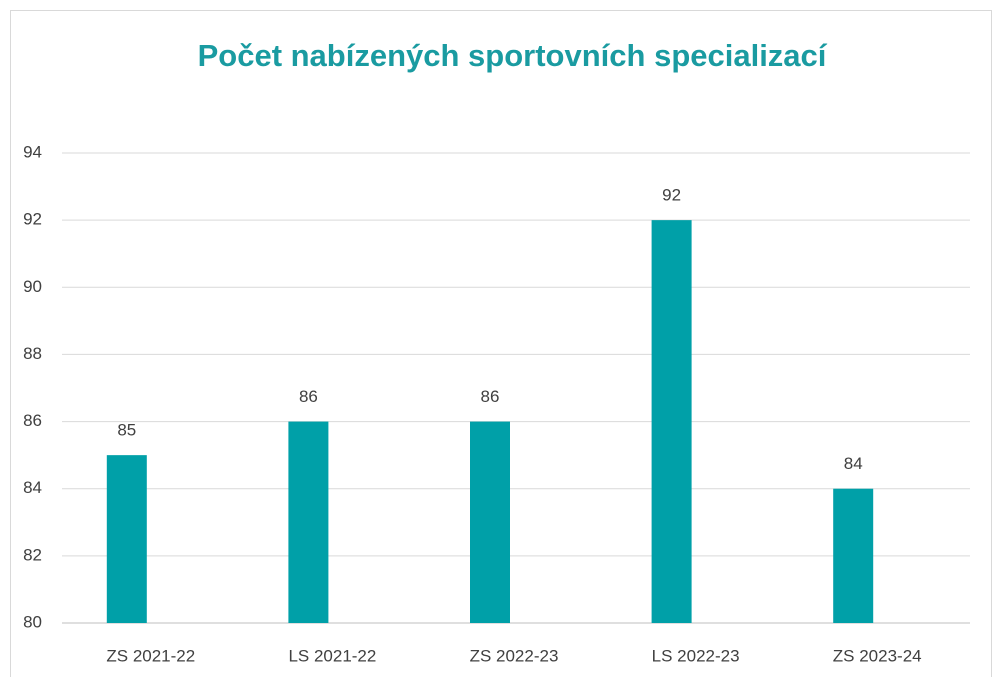 The width and height of the screenshot is (1002, 677). What do you see at coordinates (32, 487) in the screenshot?
I see `y-tick-label: 84` at bounding box center [32, 487].